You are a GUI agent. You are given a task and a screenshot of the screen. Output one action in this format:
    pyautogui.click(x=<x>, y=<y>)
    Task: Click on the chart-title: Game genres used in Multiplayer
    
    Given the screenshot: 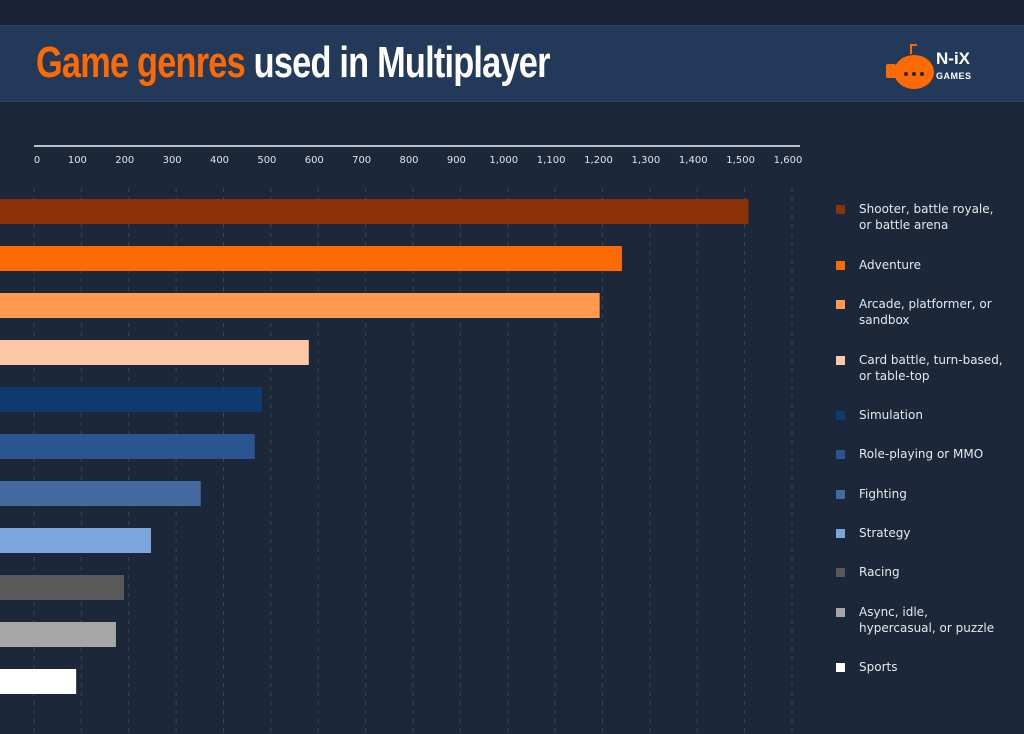 What is the action you would take?
    pyautogui.click(x=293, y=63)
    